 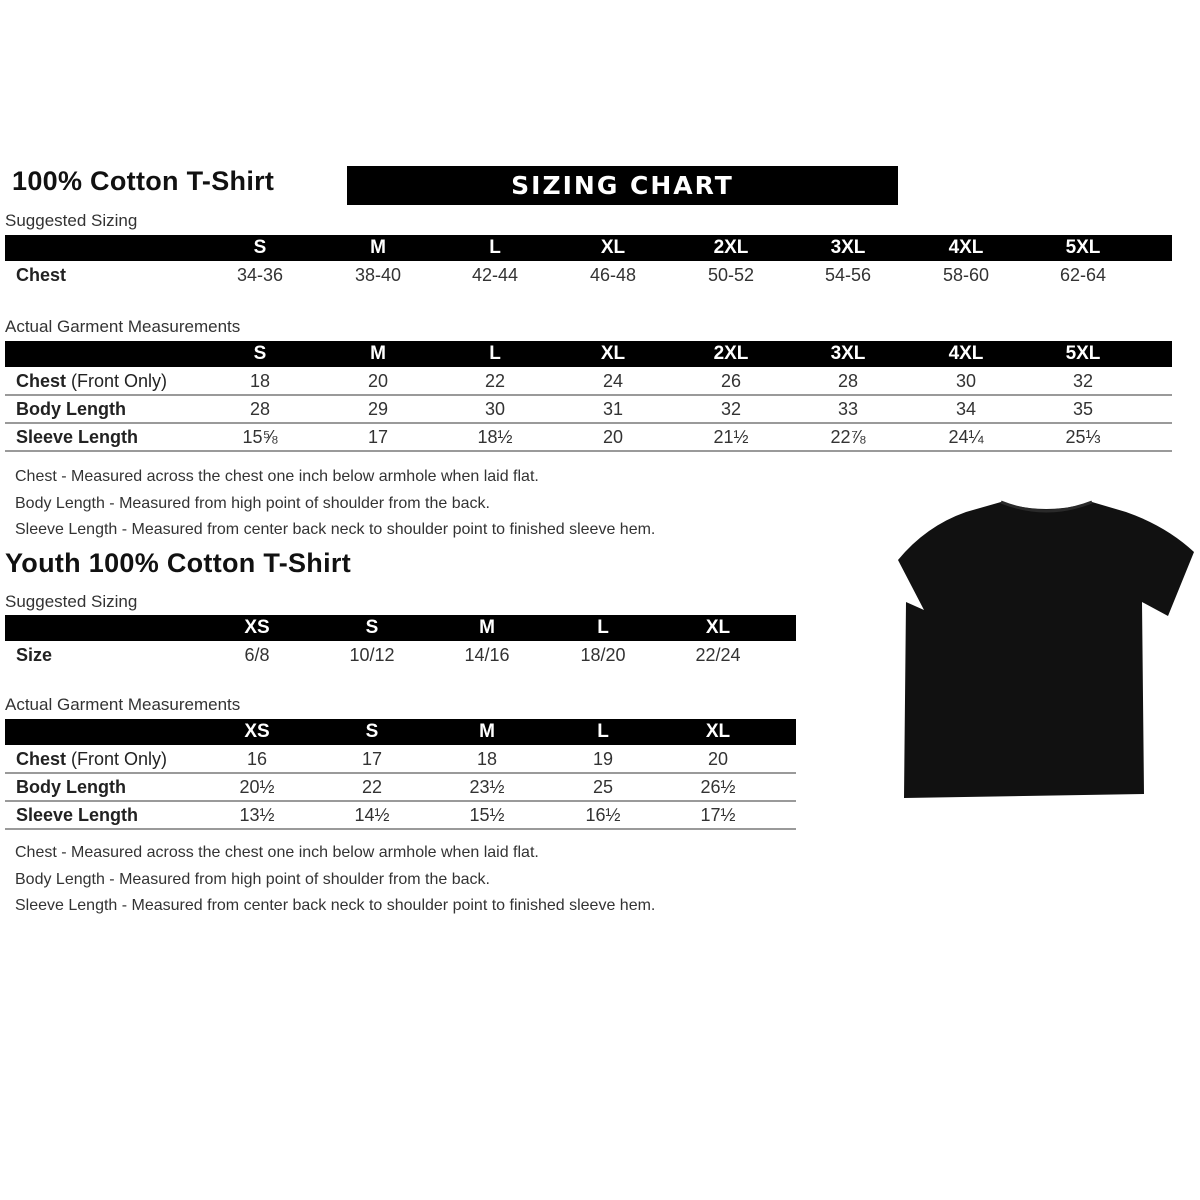 What do you see at coordinates (731, 275) in the screenshot?
I see `table-cell: 50-52` at bounding box center [731, 275].